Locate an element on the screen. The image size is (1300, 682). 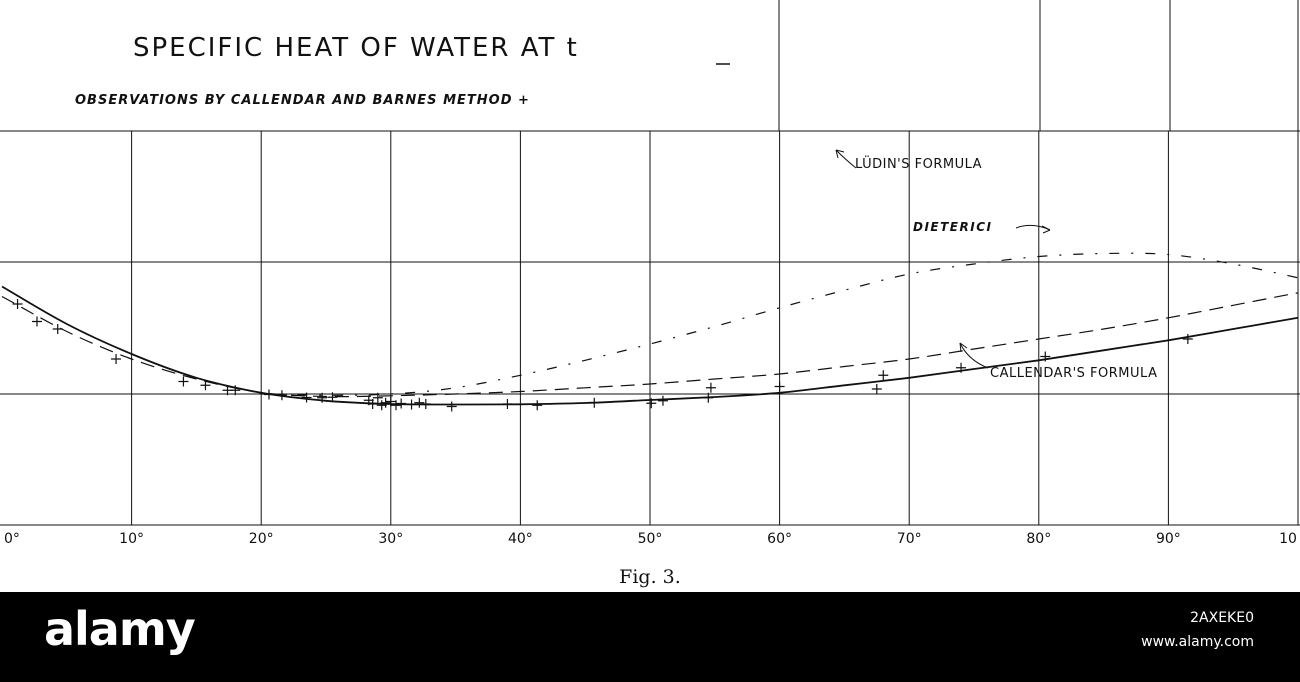
x-tick-label: 10 is located at coordinates (1288, 539).